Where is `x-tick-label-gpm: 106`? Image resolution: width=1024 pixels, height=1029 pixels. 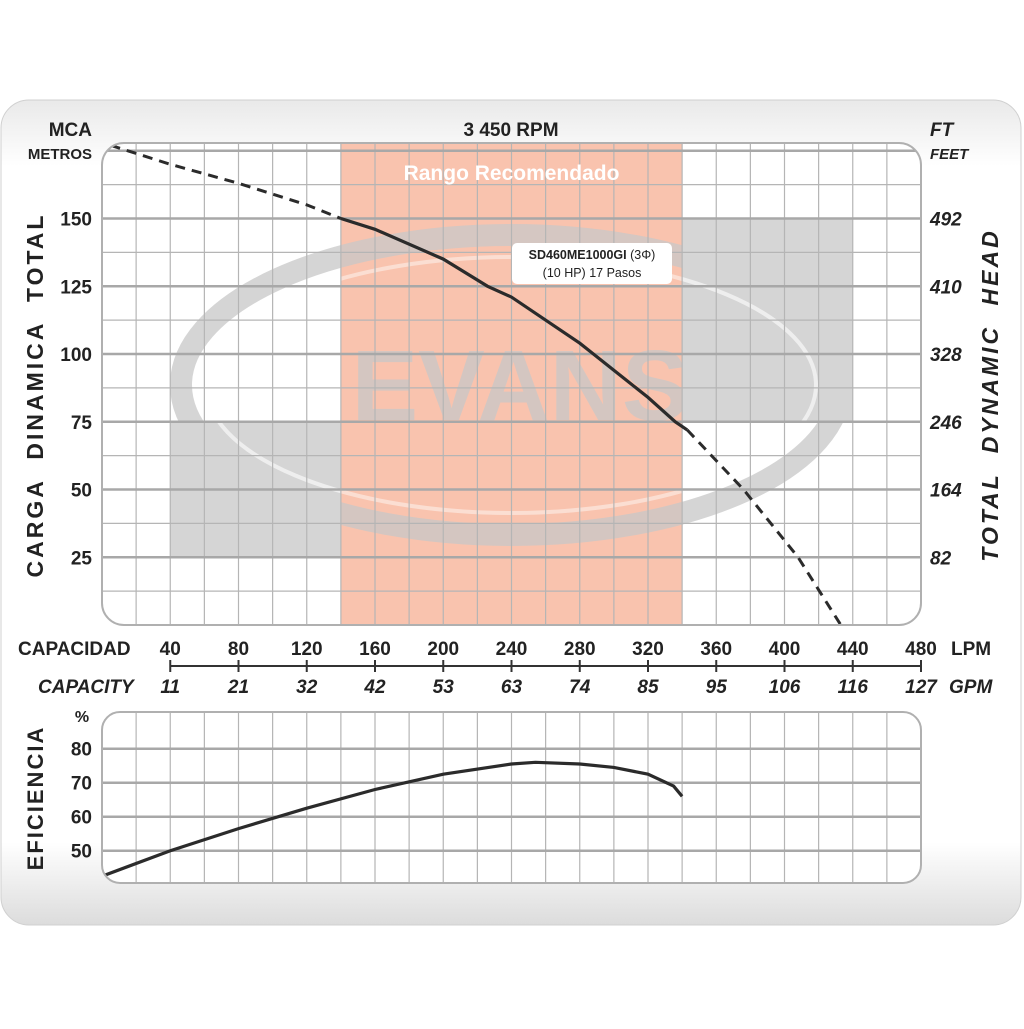
x-tick-label-gpm: 106 is located at coordinates (785, 687).